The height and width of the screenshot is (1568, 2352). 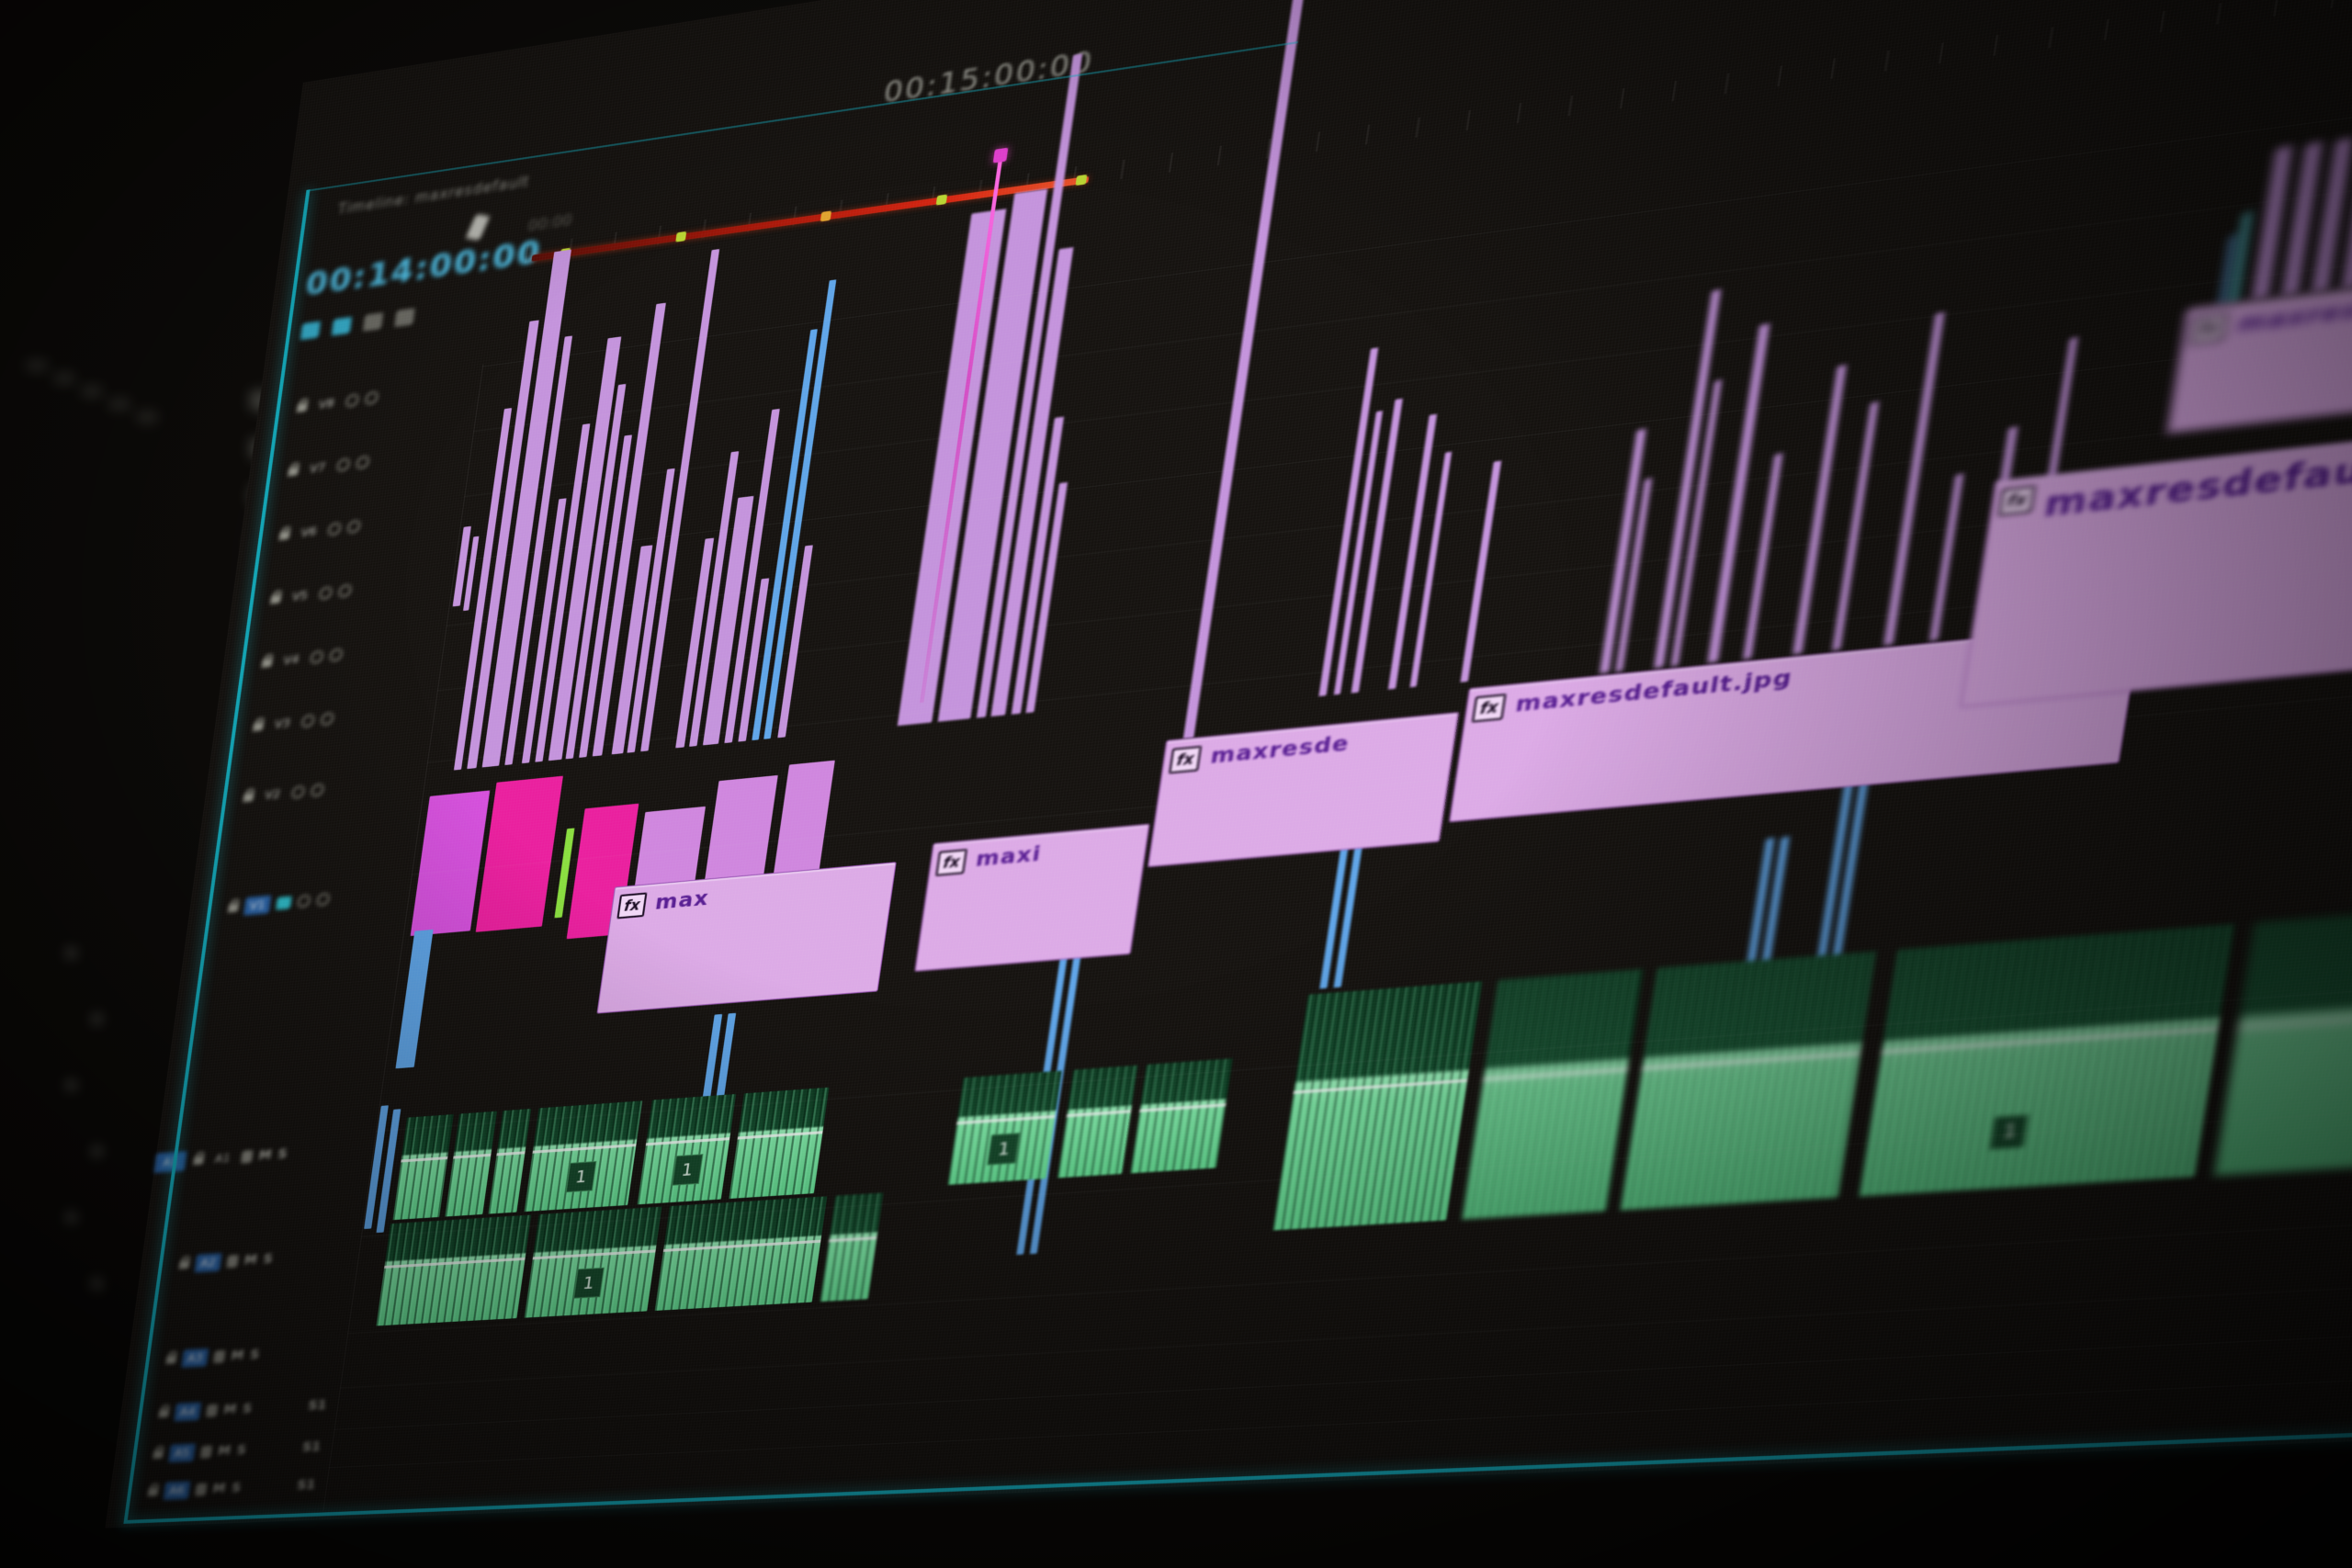 I want to click on video-clip-labeled: fx max, so click(x=747, y=938).